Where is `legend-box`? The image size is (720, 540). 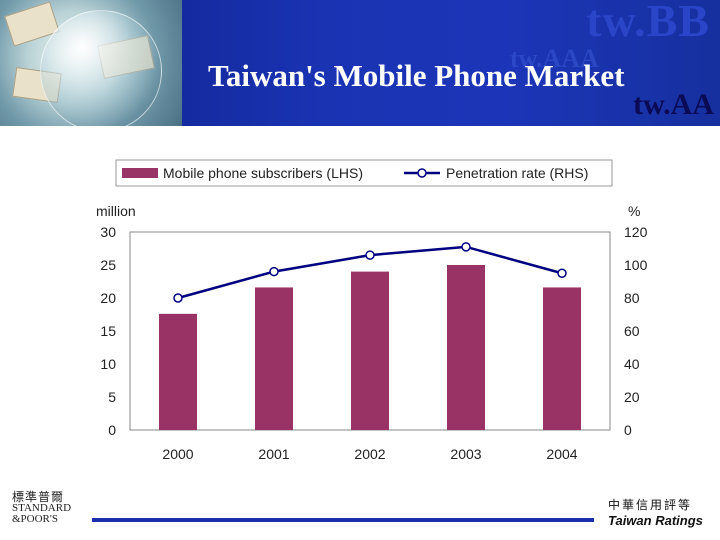
legend-box is located at coordinates (364, 173).